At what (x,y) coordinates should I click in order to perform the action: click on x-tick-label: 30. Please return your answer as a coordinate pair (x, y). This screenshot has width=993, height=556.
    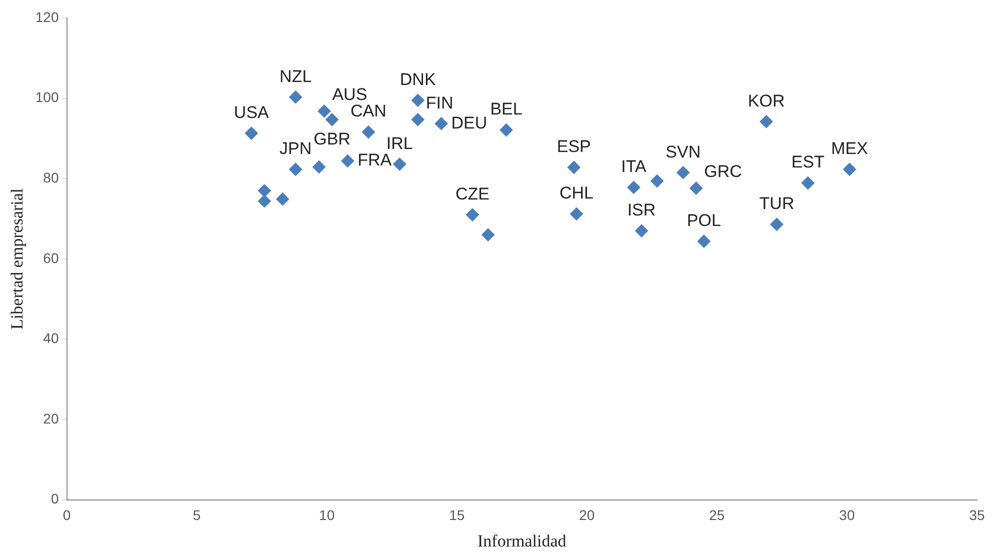
    Looking at the image, I should click on (847, 515).